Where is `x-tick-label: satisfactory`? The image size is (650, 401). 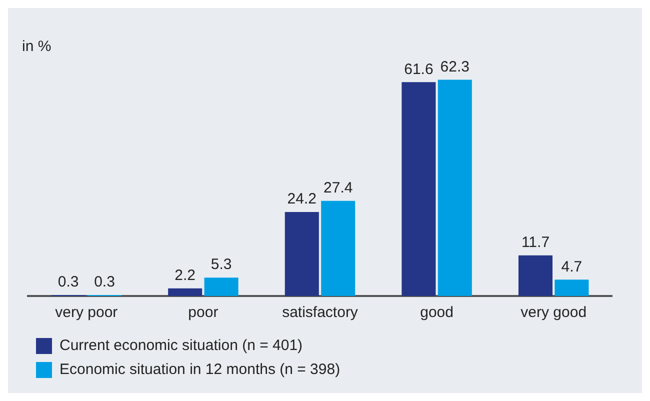 x-tick-label: satisfactory is located at coordinates (320, 313).